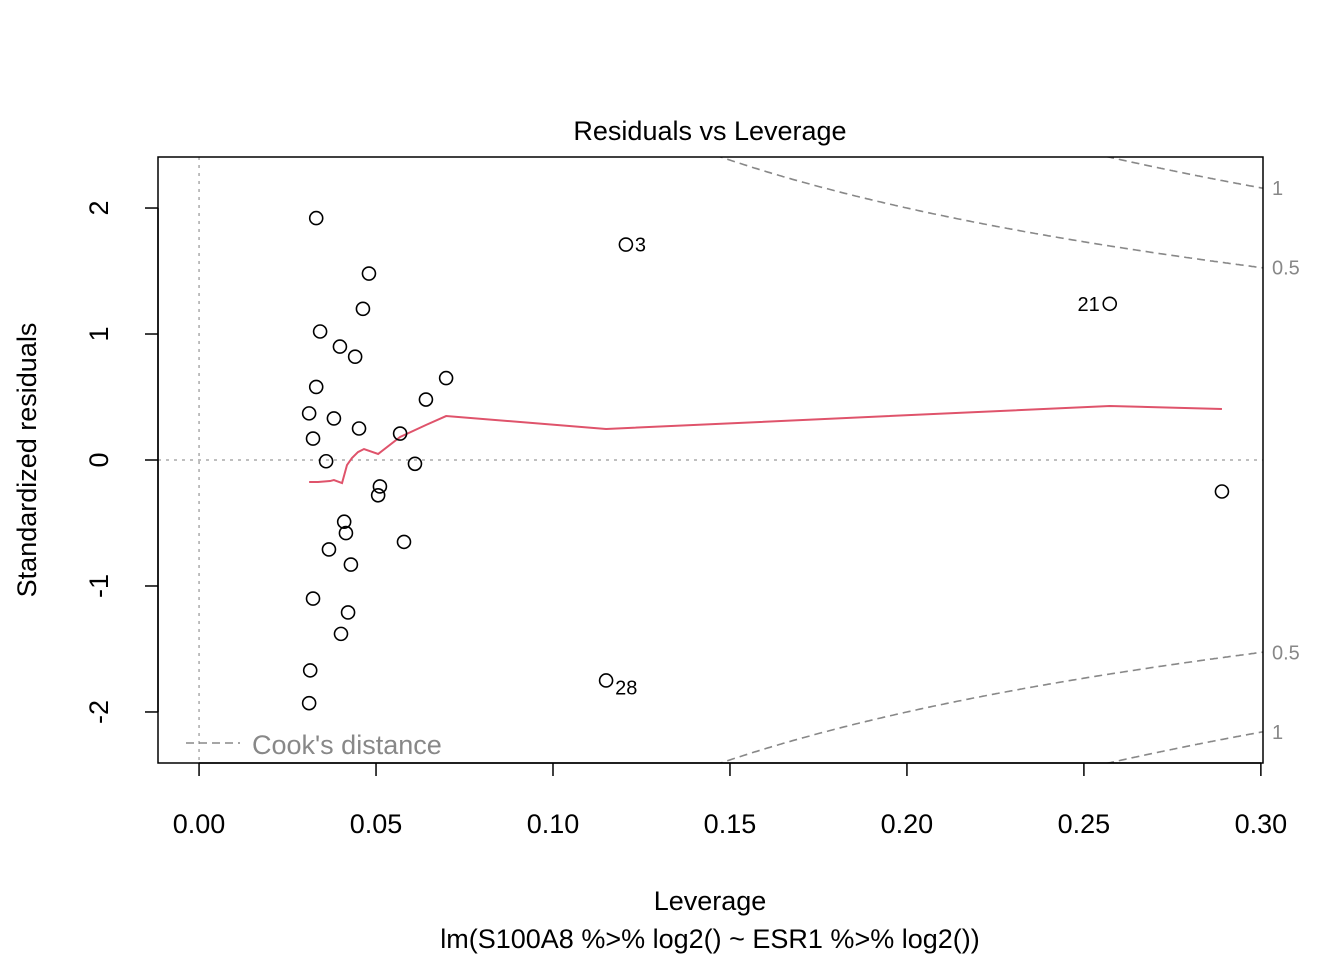  What do you see at coordinates (1084, 824) in the screenshot?
I see `x-tick-label: 0.25` at bounding box center [1084, 824].